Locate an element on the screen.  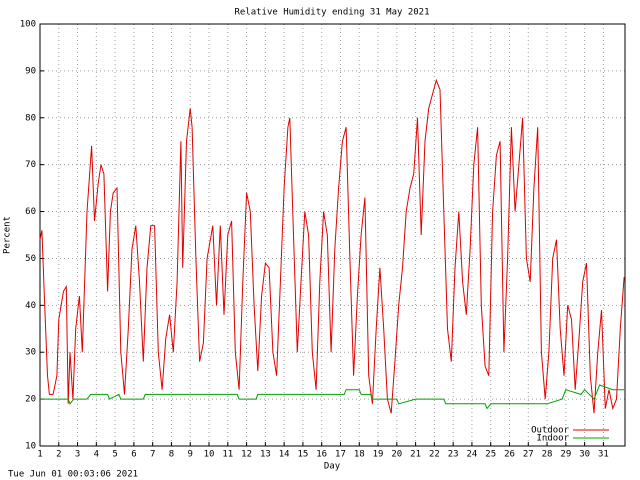
x-tick-label: 11 is located at coordinates (227, 455).